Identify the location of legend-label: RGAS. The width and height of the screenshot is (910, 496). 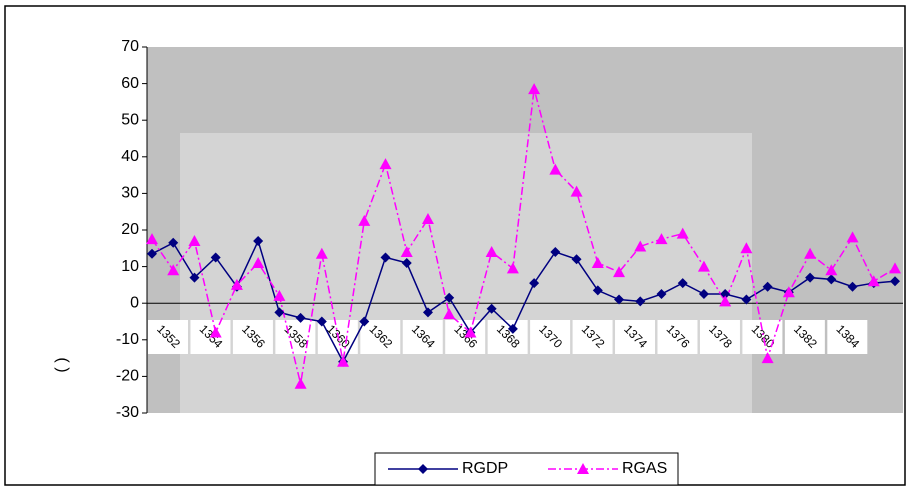
(644, 468).